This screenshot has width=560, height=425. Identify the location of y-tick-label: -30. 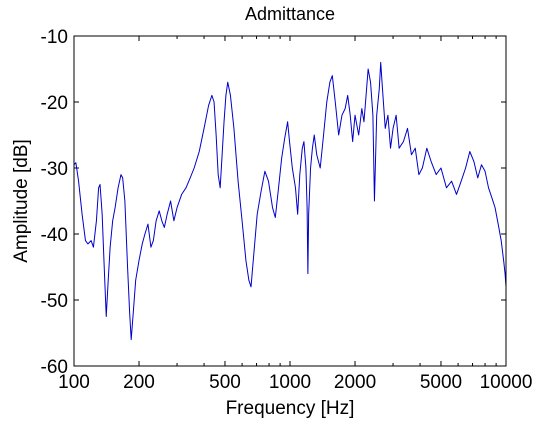
(54, 169).